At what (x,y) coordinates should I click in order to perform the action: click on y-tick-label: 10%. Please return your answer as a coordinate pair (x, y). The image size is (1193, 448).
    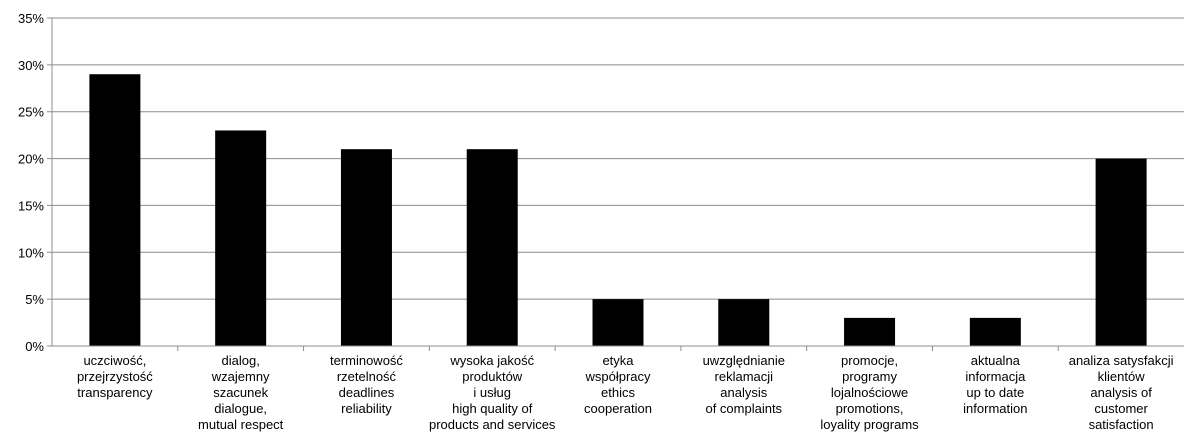
    Looking at the image, I should click on (31, 252).